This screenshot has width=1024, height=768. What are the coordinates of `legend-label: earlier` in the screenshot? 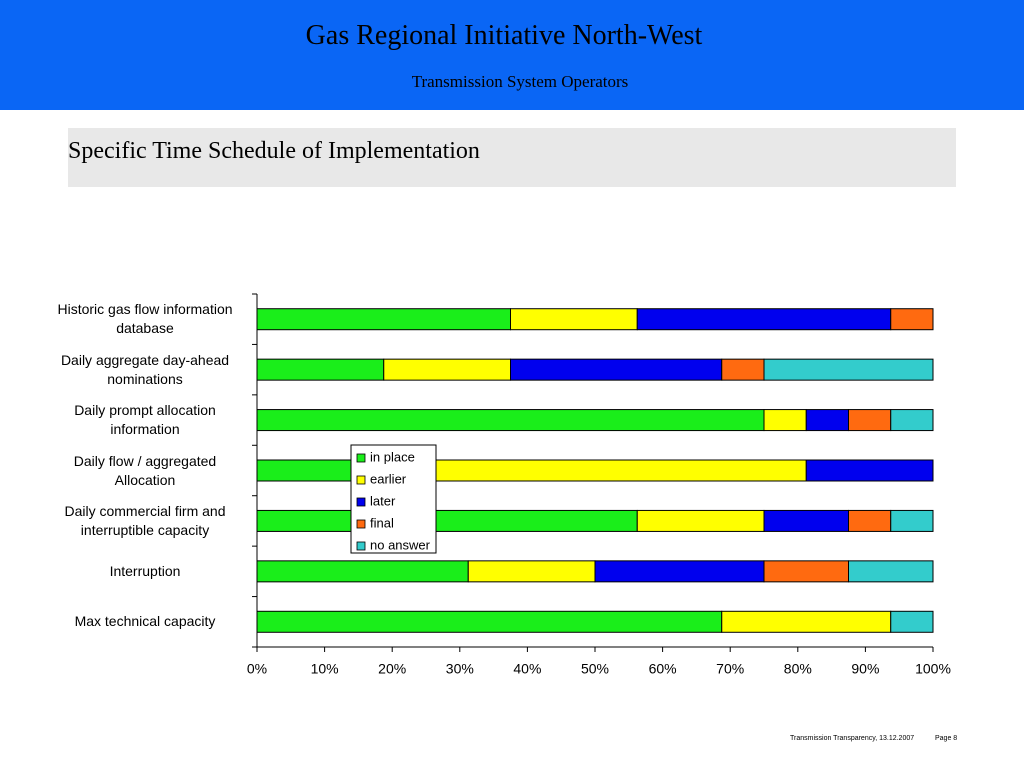 It's located at (388, 478).